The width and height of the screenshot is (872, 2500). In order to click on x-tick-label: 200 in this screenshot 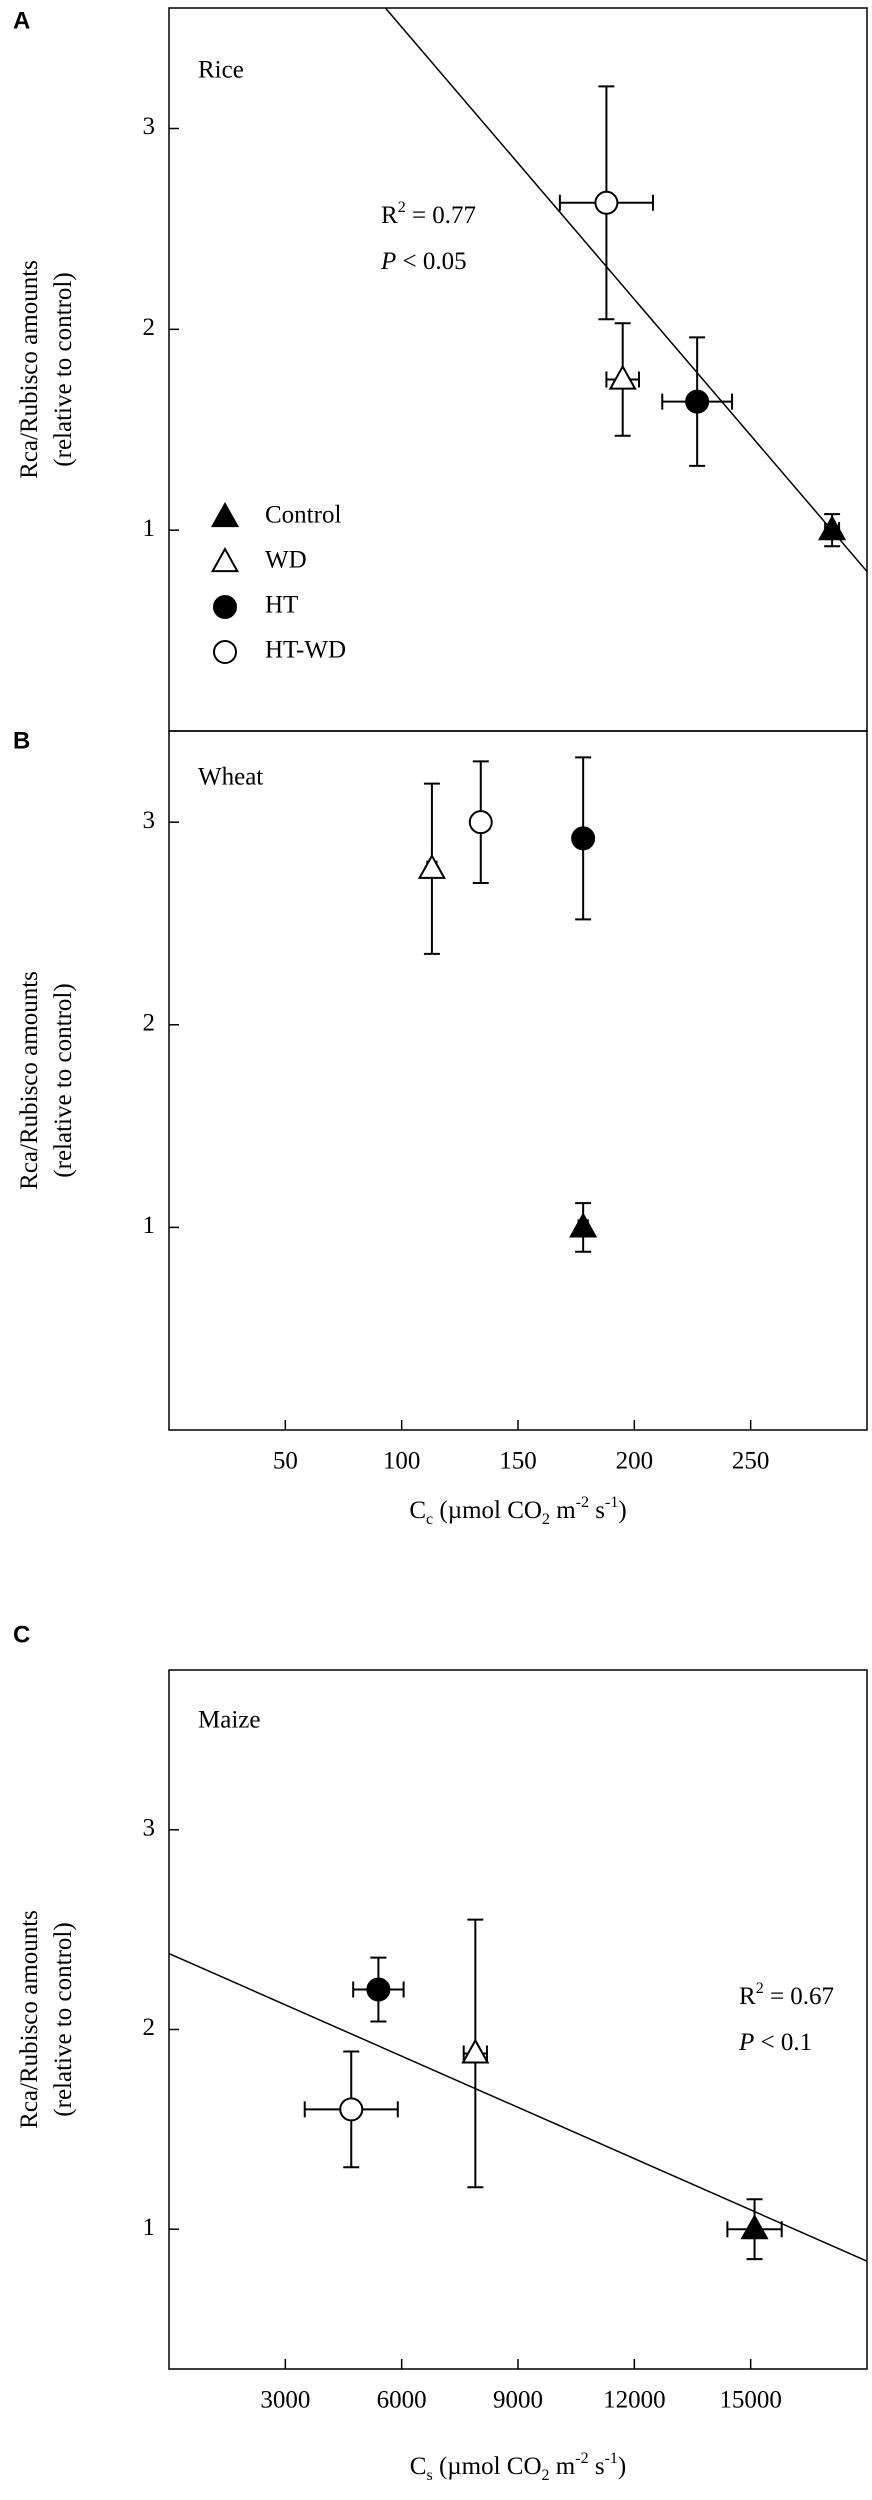, I will do `click(635, 1461)`.